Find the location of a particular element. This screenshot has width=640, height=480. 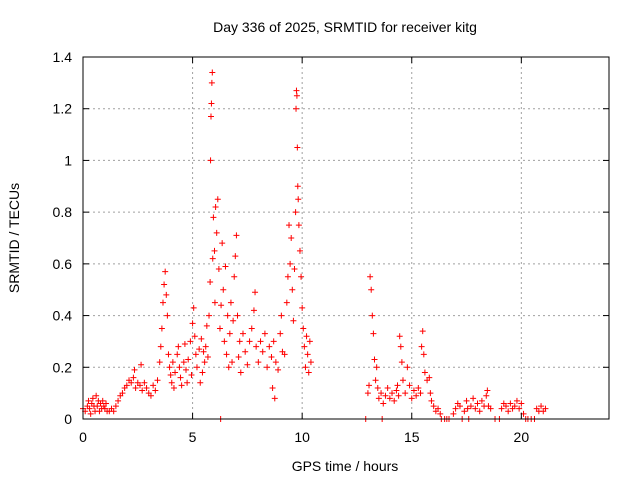

y-tick-label: 0.4 is located at coordinates (63, 316).